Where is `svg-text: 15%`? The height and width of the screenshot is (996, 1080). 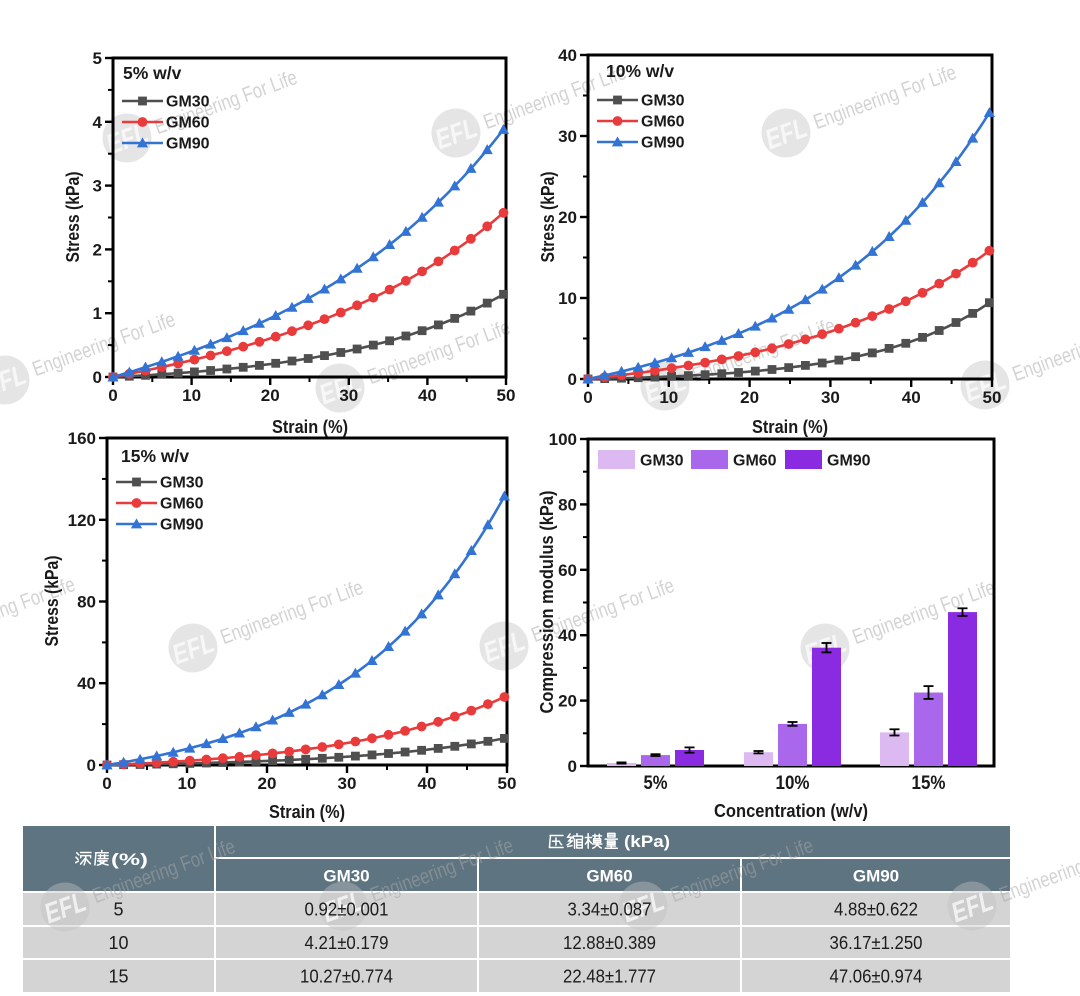 svg-text: 15% is located at coordinates (929, 783).